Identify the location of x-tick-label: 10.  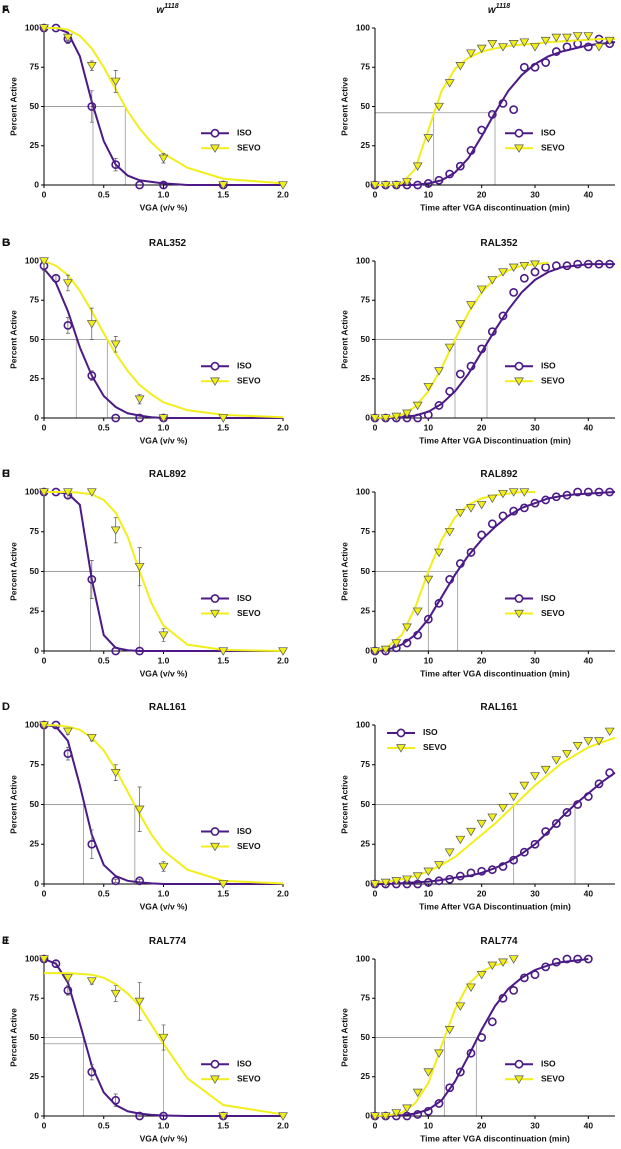
(429, 660).